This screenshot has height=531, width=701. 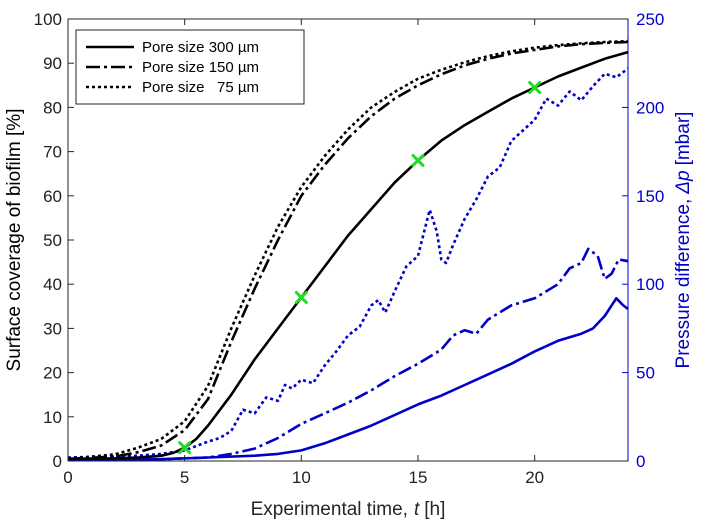 What do you see at coordinates (52, 107) in the screenshot?
I see `y-tick-label: 80` at bounding box center [52, 107].